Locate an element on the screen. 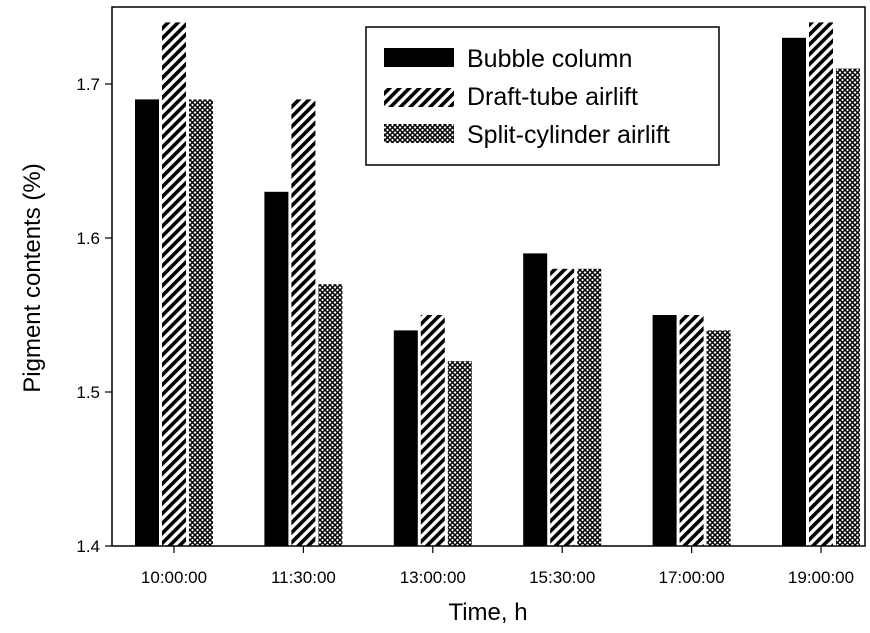 The width and height of the screenshot is (870, 633). x-tick-label: 19:00:00 is located at coordinates (821, 577).